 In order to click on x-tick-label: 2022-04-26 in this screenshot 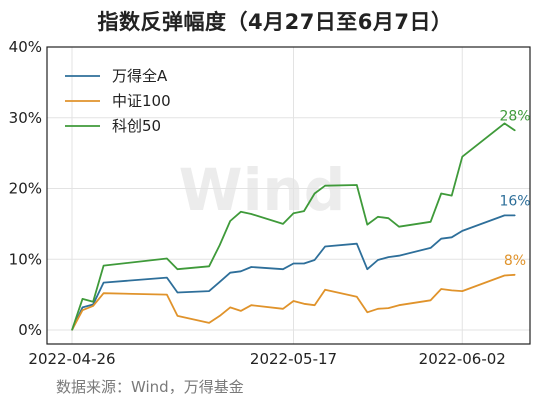, I will do `click(71, 359)`.